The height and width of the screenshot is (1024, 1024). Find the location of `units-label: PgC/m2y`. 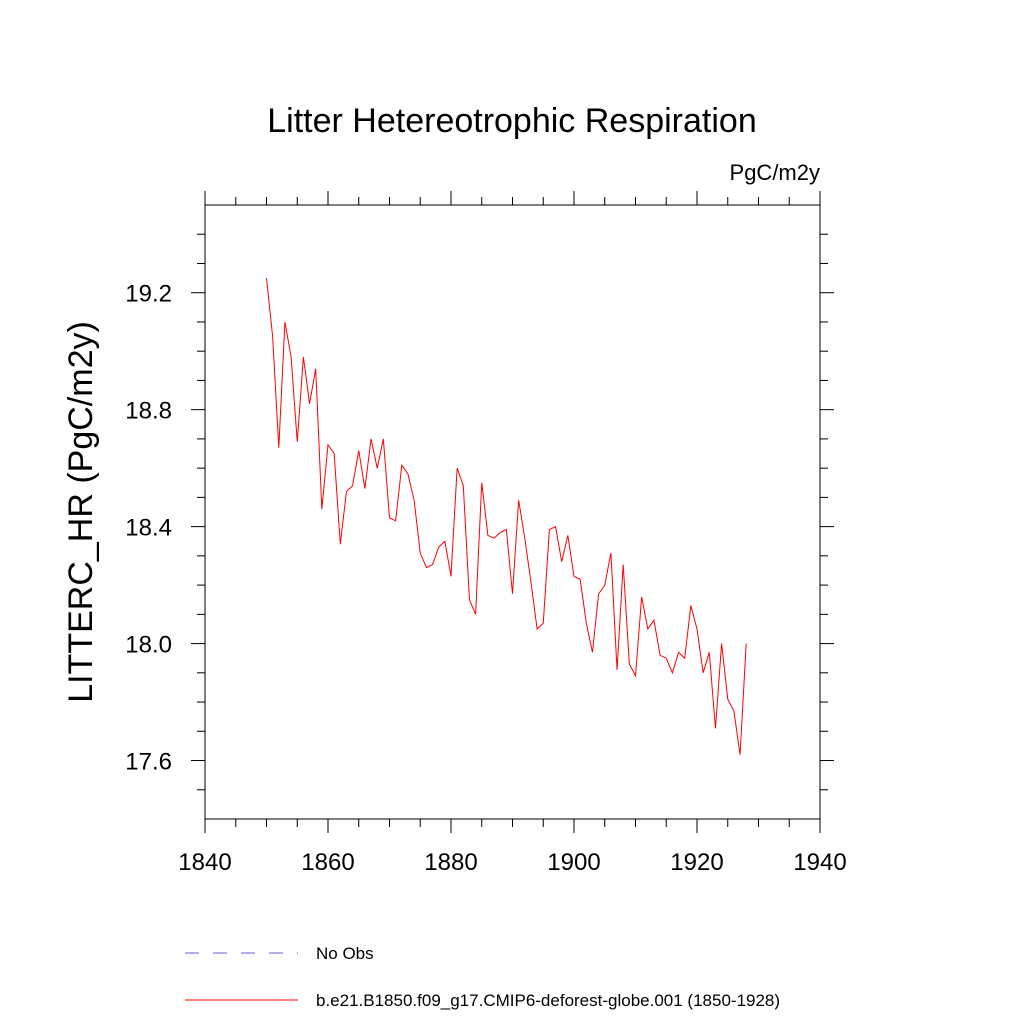

units-label: PgC/m2y is located at coordinates (775, 172).